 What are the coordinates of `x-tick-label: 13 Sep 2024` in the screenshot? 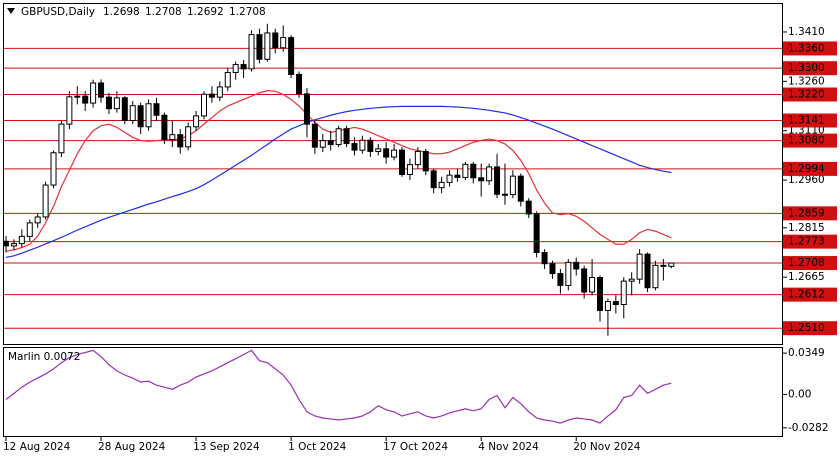 It's located at (226, 447).